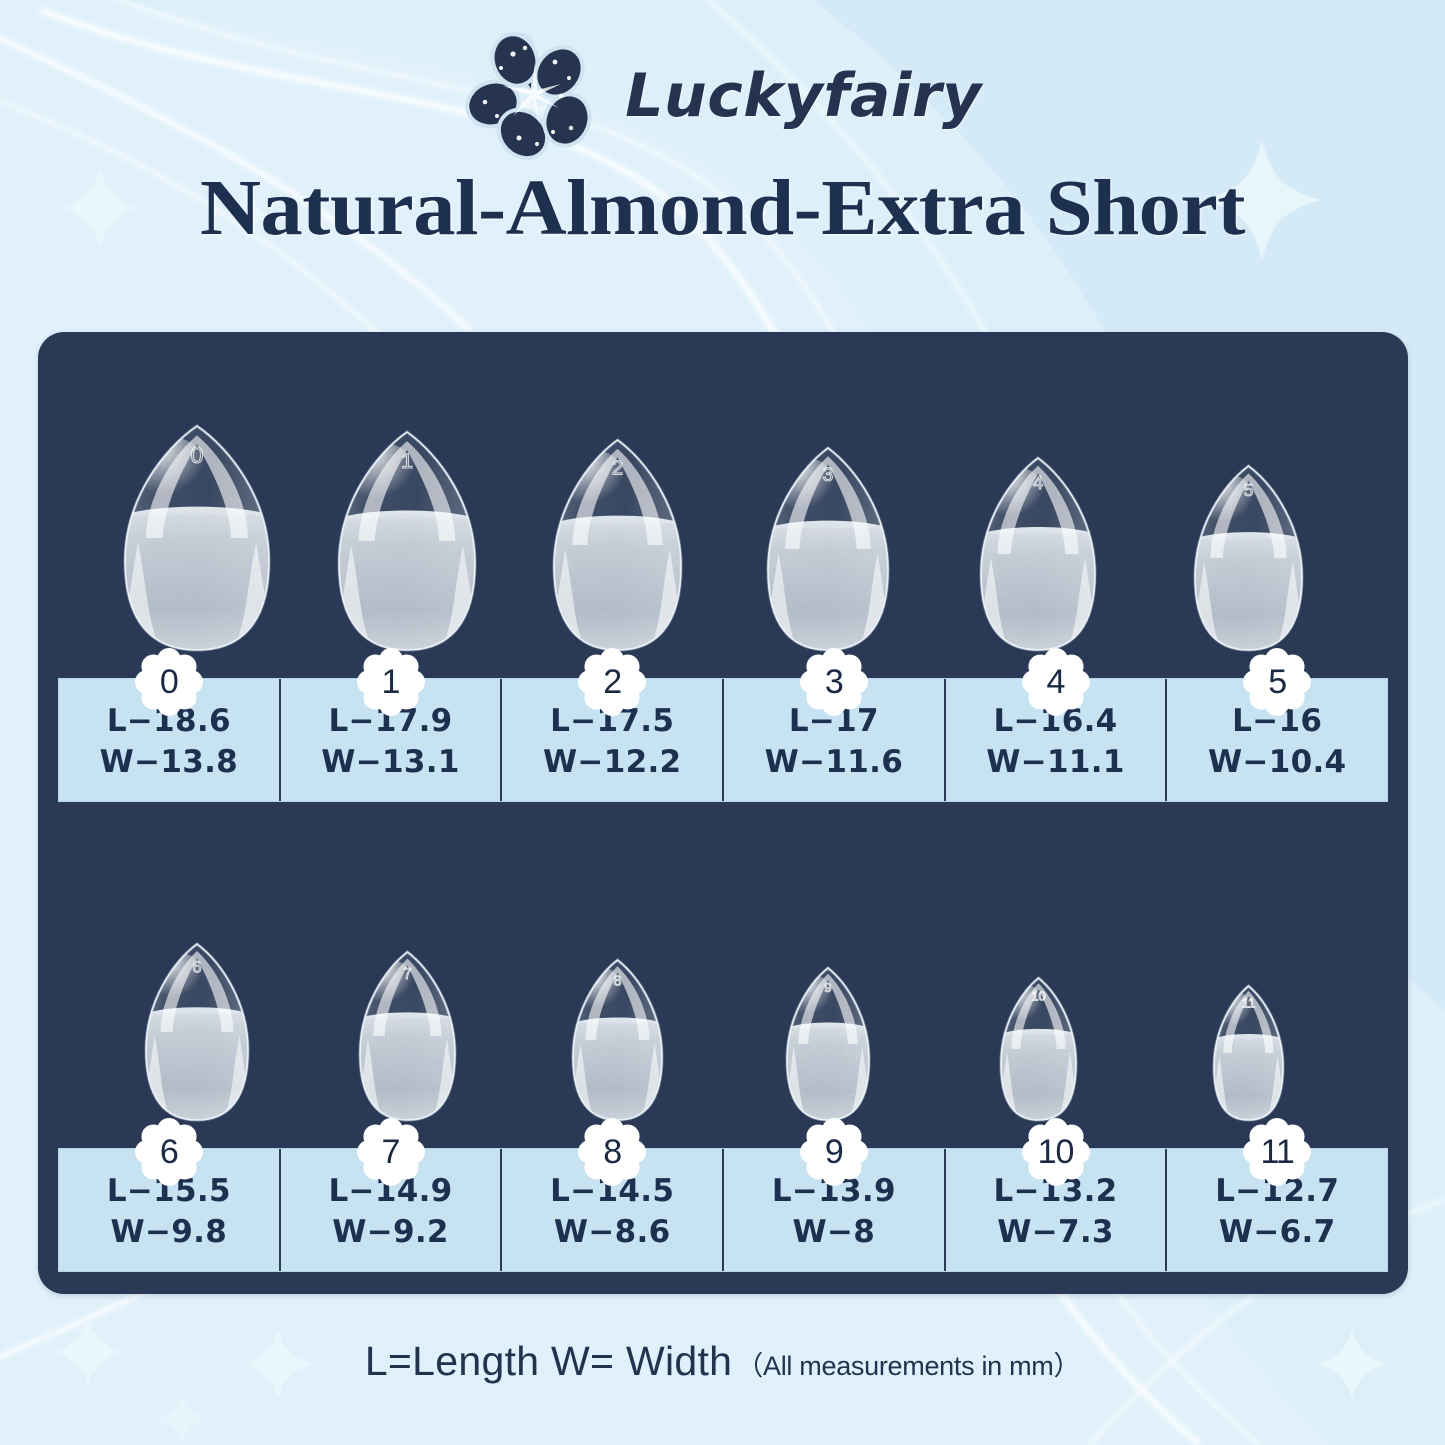 This screenshot has height=1445, width=1445. What do you see at coordinates (1277, 724) in the screenshot?
I see `measure-cell-5: 5 L−16 W−10.4` at bounding box center [1277, 724].